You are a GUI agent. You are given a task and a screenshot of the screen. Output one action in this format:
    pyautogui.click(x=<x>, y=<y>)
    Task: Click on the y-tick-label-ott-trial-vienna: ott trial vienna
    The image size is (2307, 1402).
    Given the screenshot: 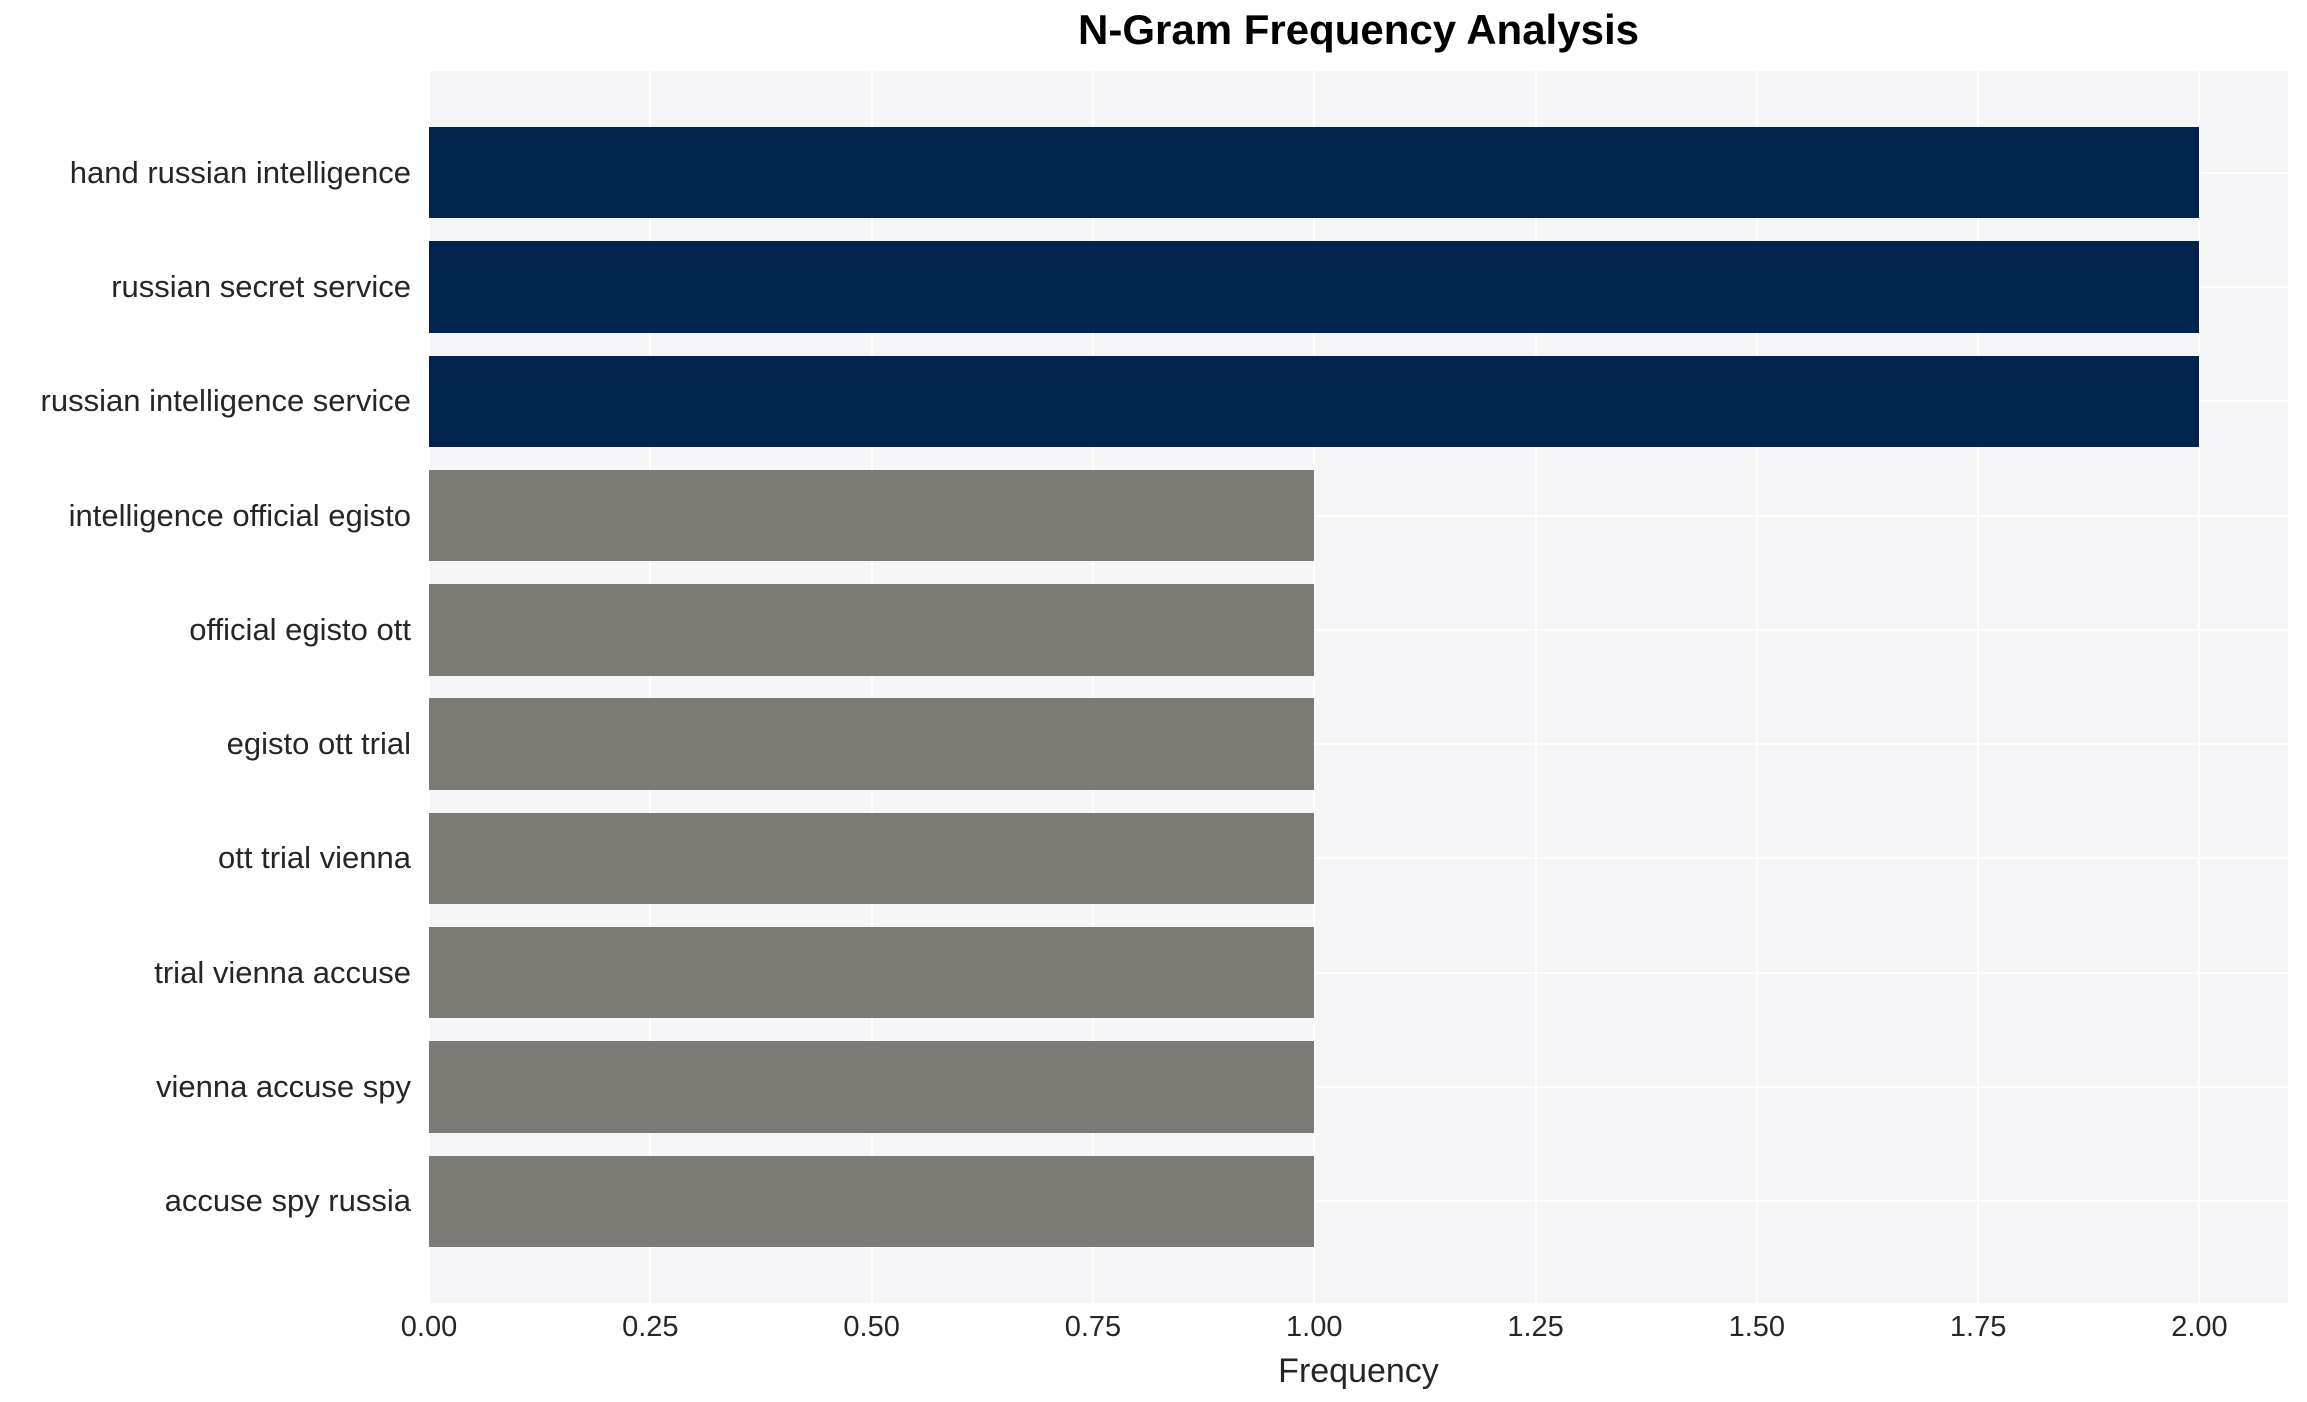 What is the action you would take?
    pyautogui.click(x=314, y=858)
    